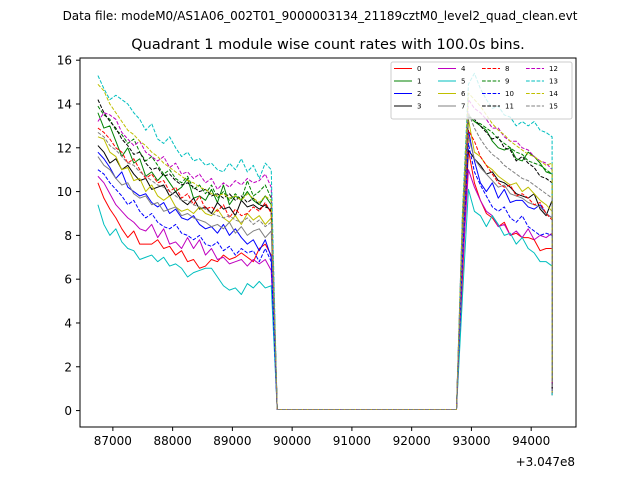 The width and height of the screenshot is (640, 480). I want to click on legend-label: 15, so click(553, 107).